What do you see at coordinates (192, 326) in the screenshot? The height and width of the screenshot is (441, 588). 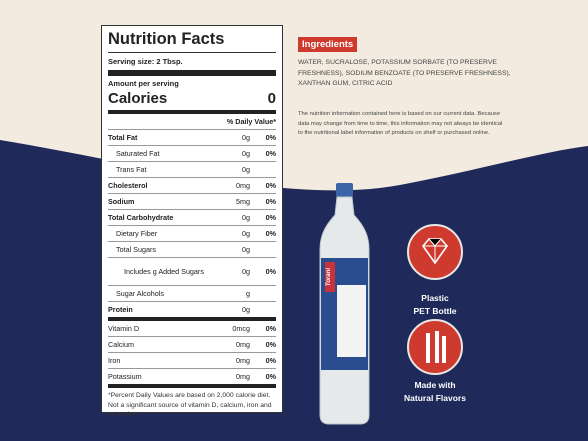 I see `nutrition-row: Vitamin D 0mcg 0%` at bounding box center [192, 326].